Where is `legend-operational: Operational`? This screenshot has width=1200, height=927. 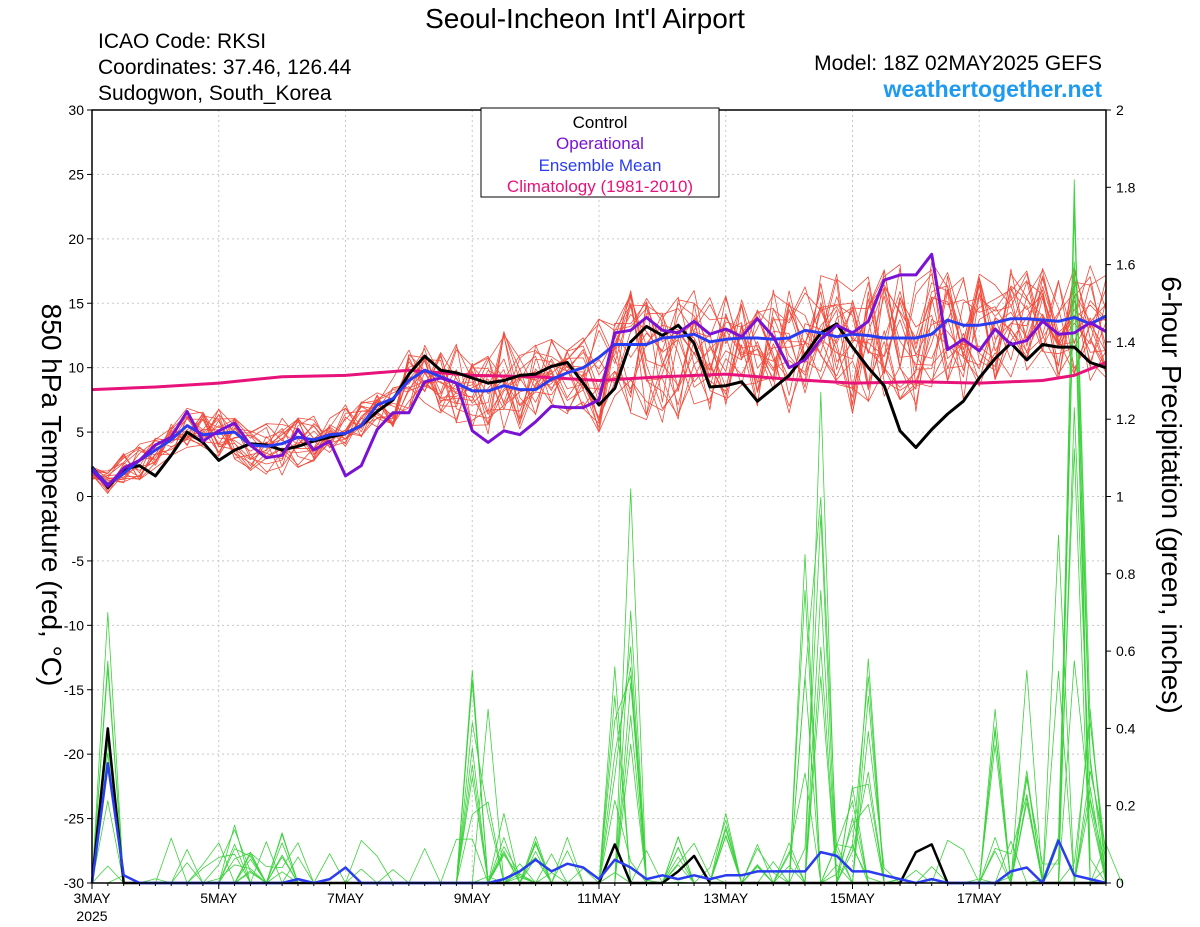 legend-operational: Operational is located at coordinates (600, 143).